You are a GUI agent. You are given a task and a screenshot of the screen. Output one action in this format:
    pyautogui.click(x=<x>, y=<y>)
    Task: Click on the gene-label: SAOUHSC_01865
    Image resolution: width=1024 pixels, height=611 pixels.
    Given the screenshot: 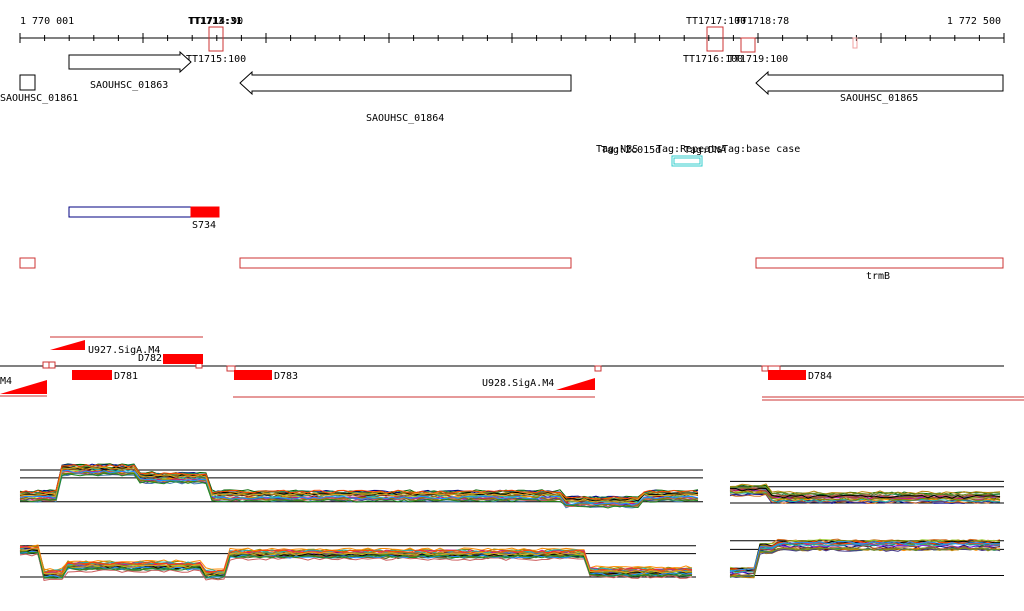 What is the action you would take?
    pyautogui.click(x=879, y=98)
    